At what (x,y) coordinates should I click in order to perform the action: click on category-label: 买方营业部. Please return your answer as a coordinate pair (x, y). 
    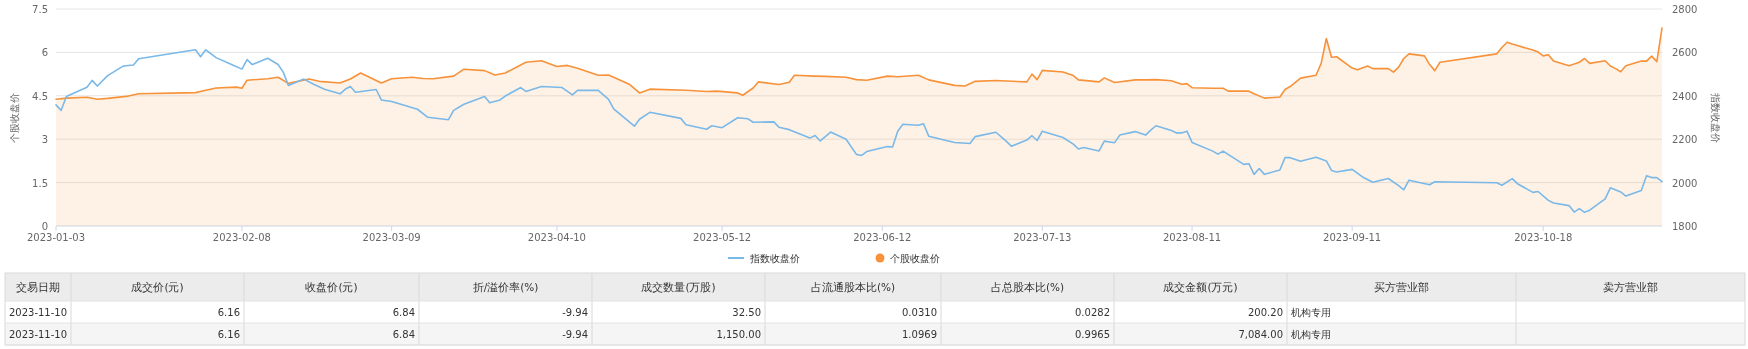
    Looking at the image, I should click on (1401, 287).